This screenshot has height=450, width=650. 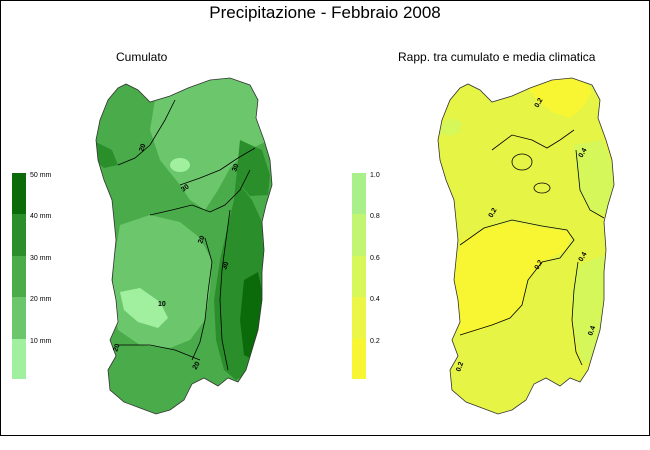 What do you see at coordinates (497, 57) in the screenshot?
I see `right-map-title: Rapp. tra cumulato e media climatica` at bounding box center [497, 57].